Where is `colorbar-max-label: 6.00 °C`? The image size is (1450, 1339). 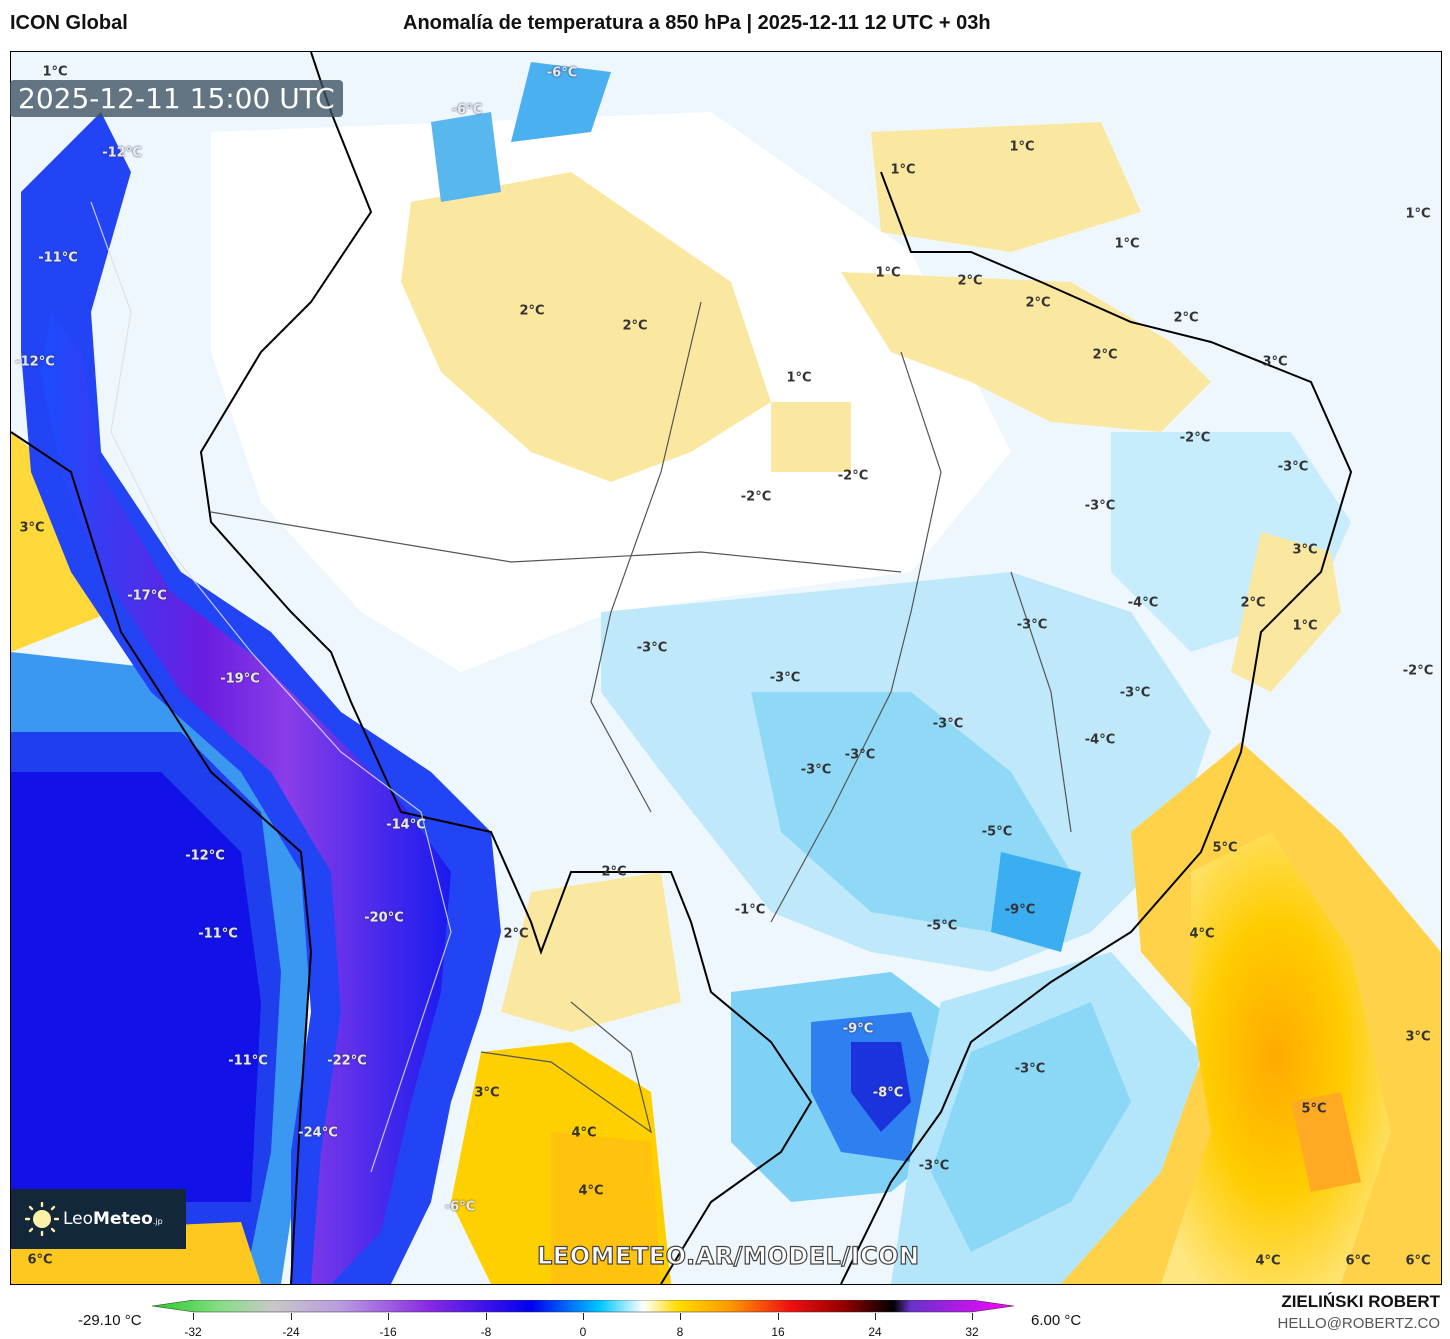 colorbar-max-label: 6.00 °C is located at coordinates (1056, 1320).